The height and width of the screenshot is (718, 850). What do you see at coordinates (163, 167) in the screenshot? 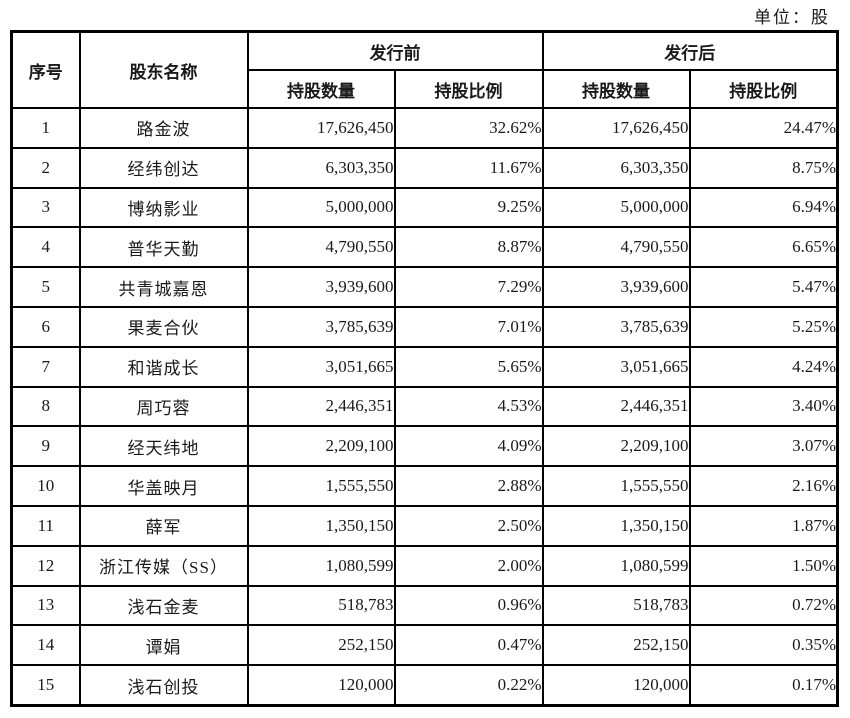
I see `shareholder-name-cell: 经纬创达` at bounding box center [163, 167].